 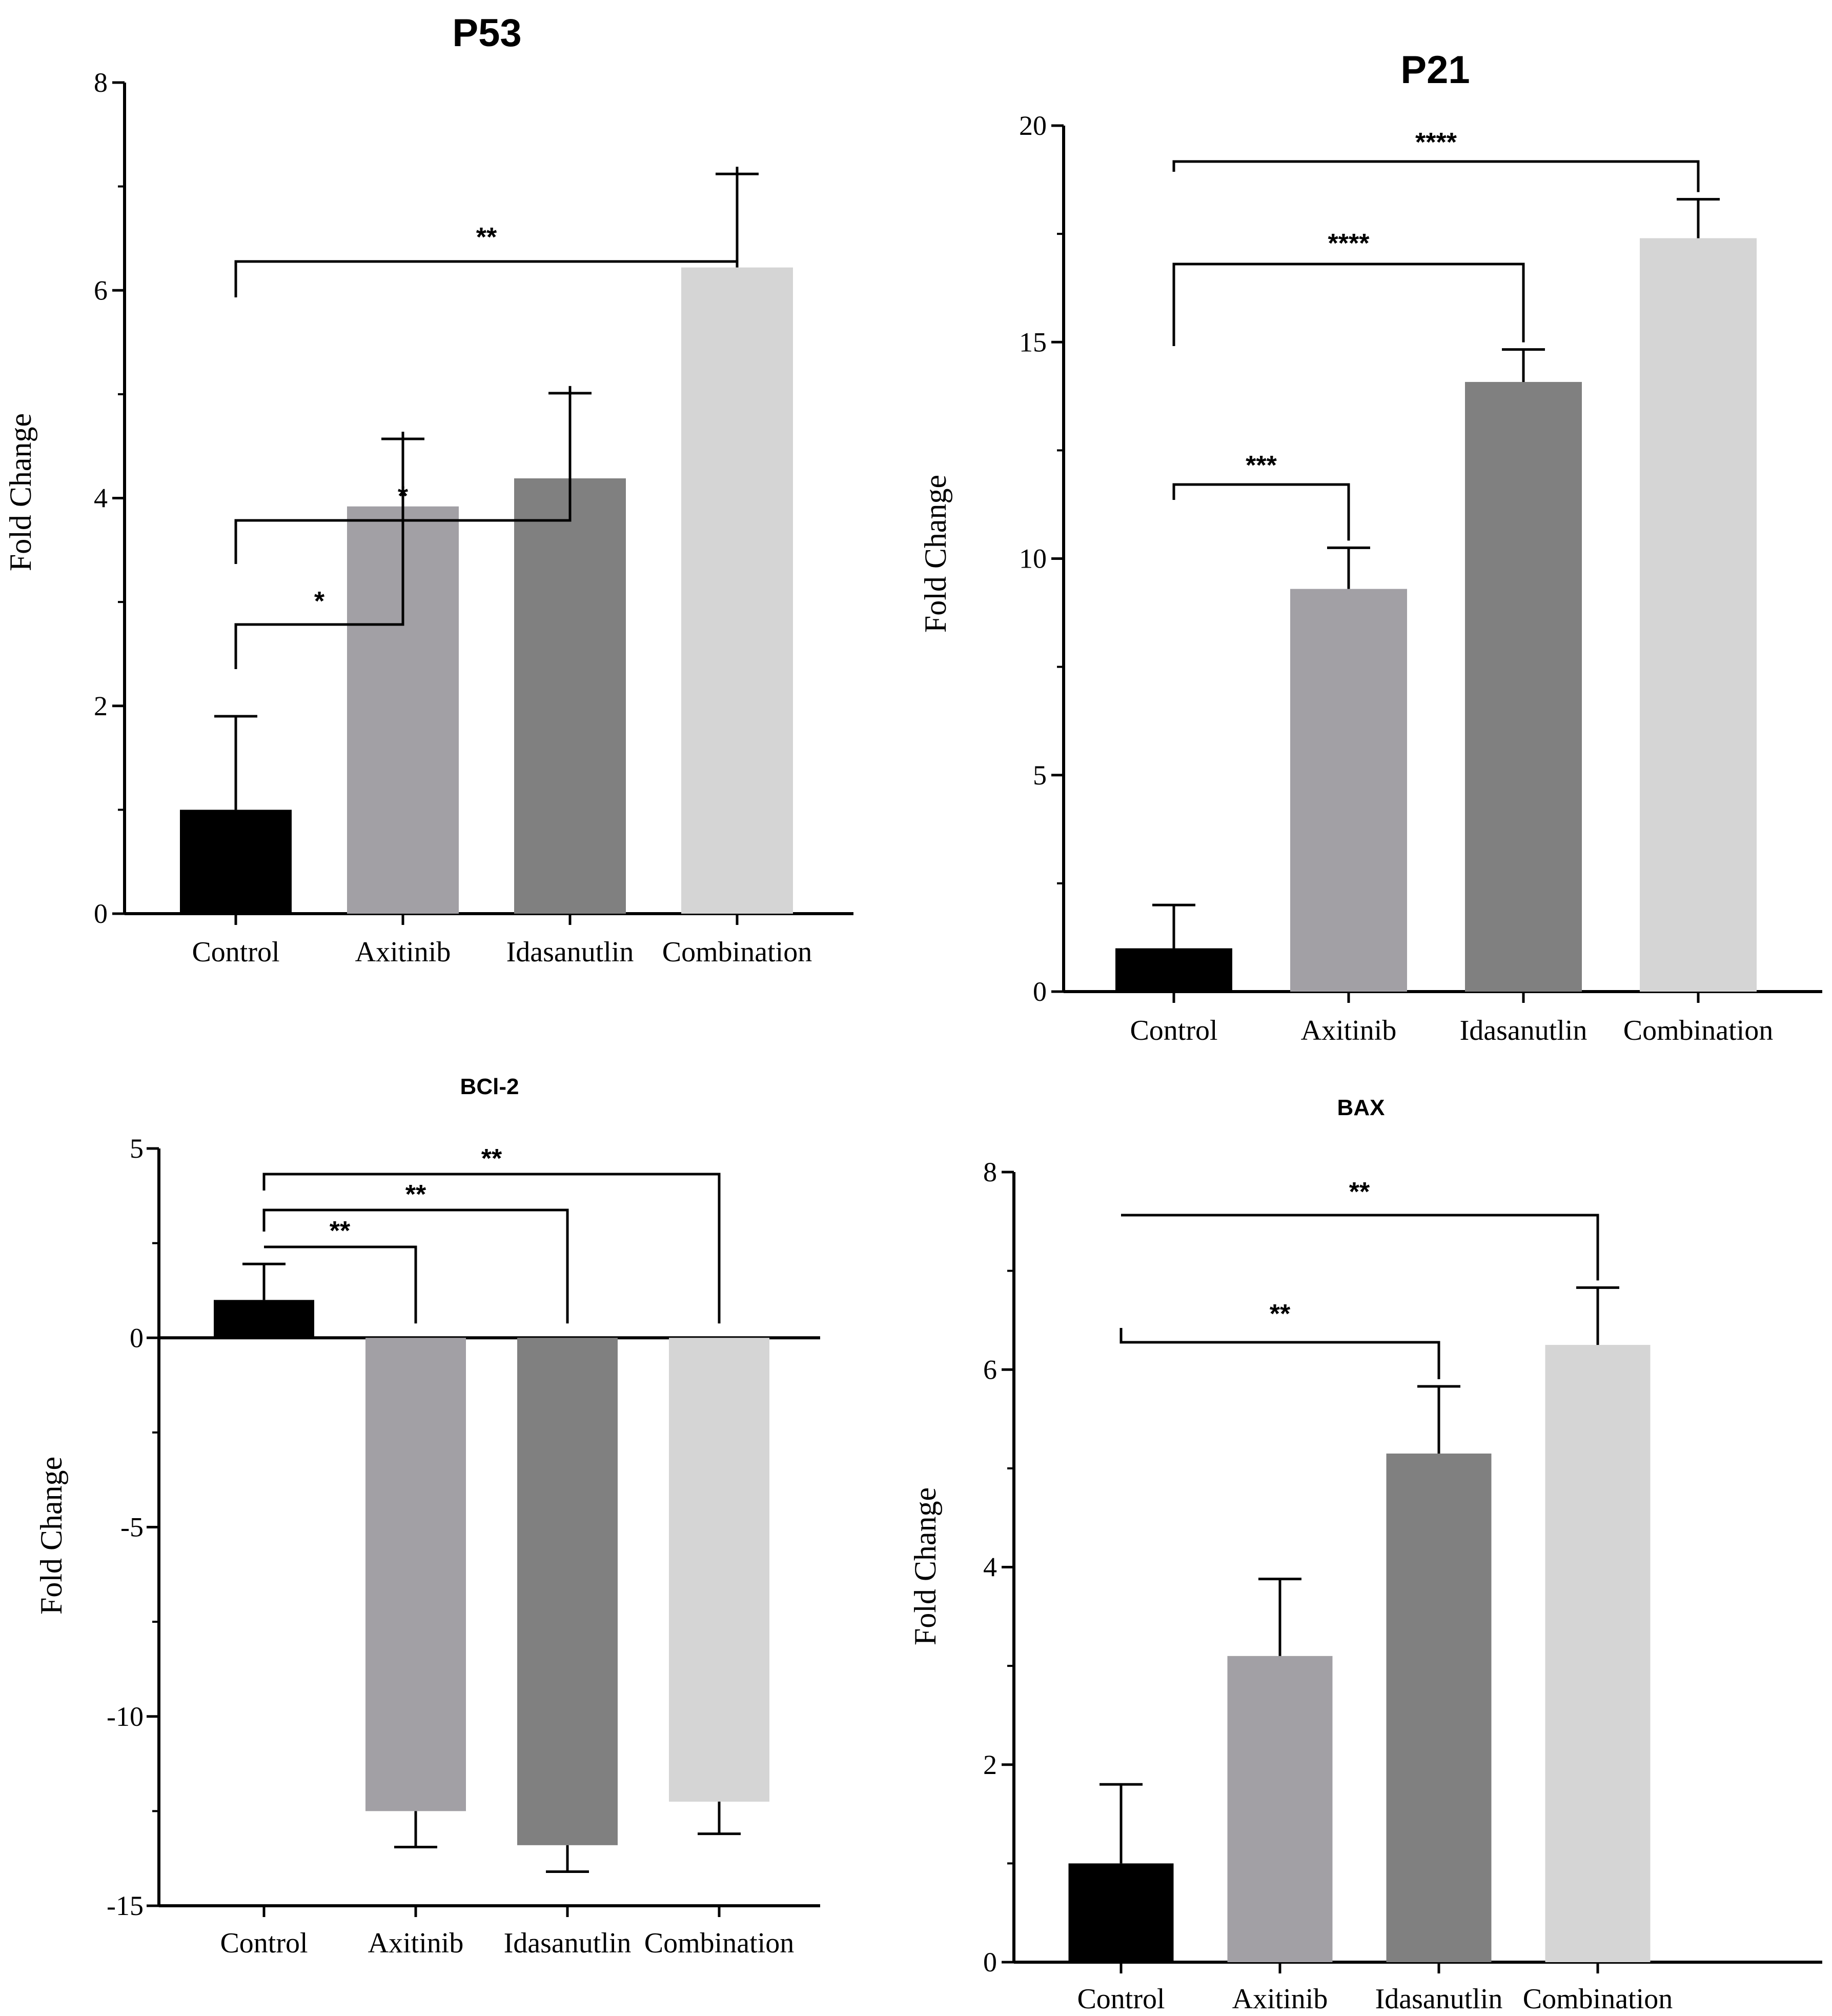 What do you see at coordinates (125, 1905) in the screenshot?
I see `y-tick-label: -15` at bounding box center [125, 1905].